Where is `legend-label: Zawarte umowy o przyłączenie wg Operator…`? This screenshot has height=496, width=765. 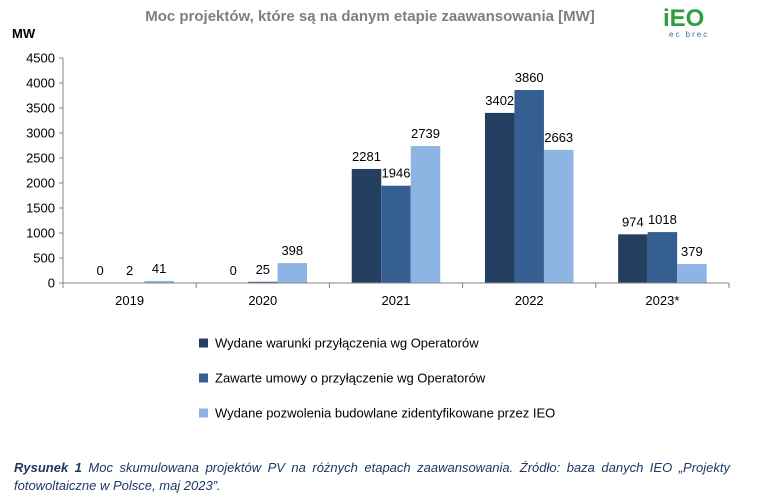
legend-label: Zawarte umowy o przyłączenie wg Operator… is located at coordinates (350, 378).